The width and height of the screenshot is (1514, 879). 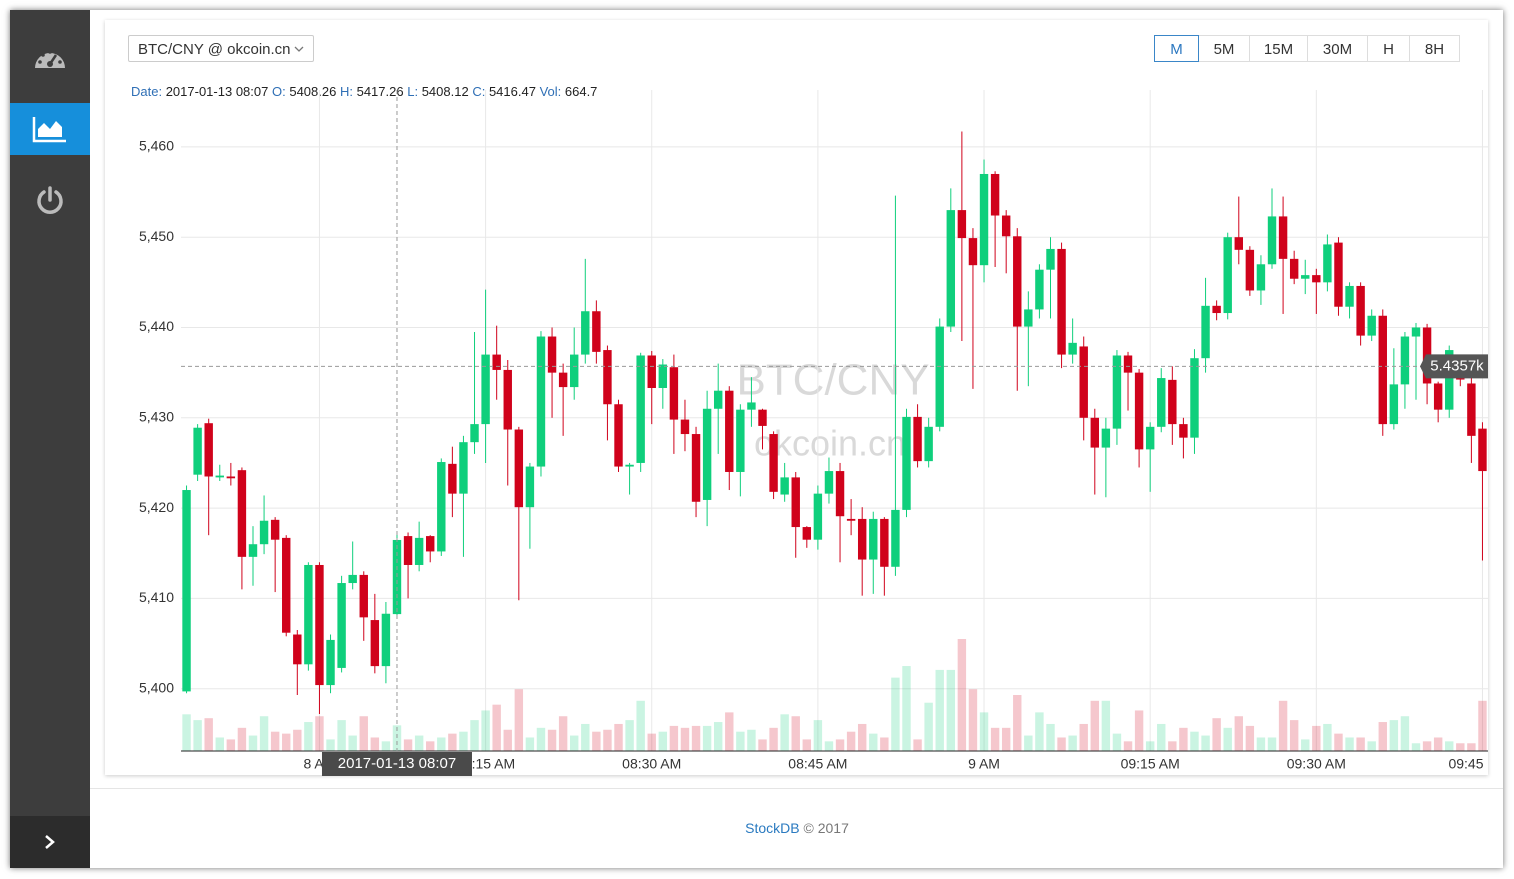 I want to click on power-nav, so click(x=50, y=200).